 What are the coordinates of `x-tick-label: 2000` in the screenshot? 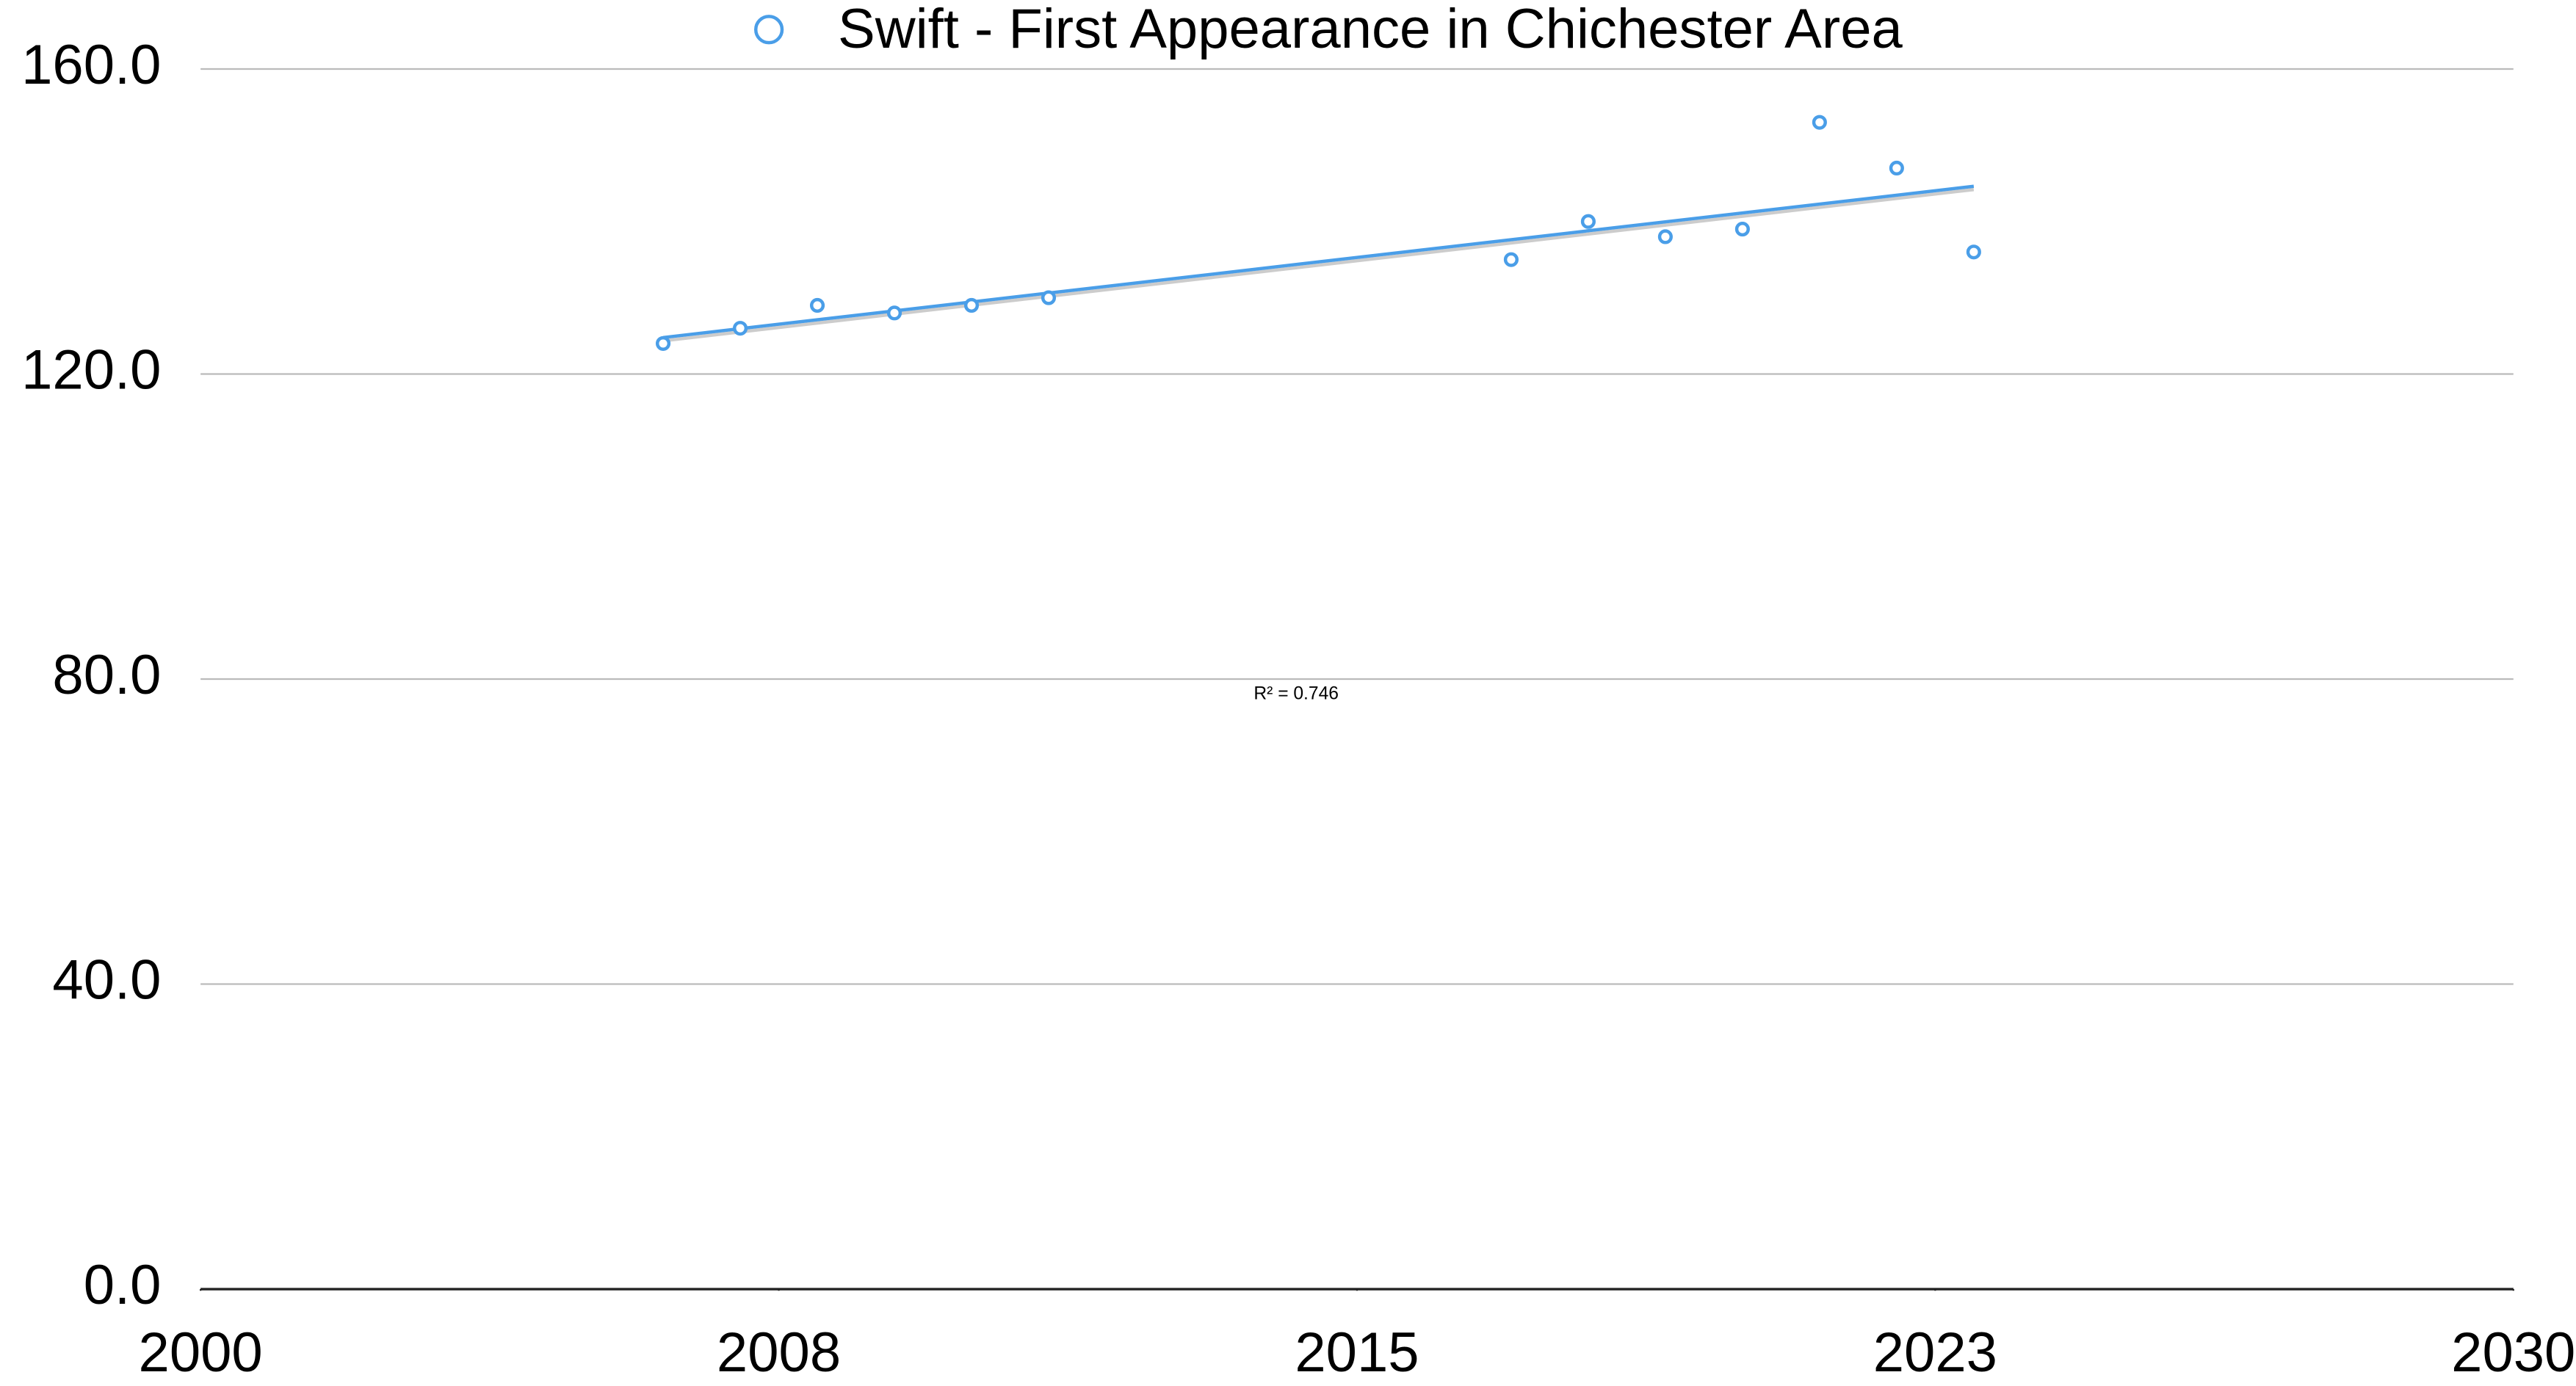 It's located at (201, 1352).